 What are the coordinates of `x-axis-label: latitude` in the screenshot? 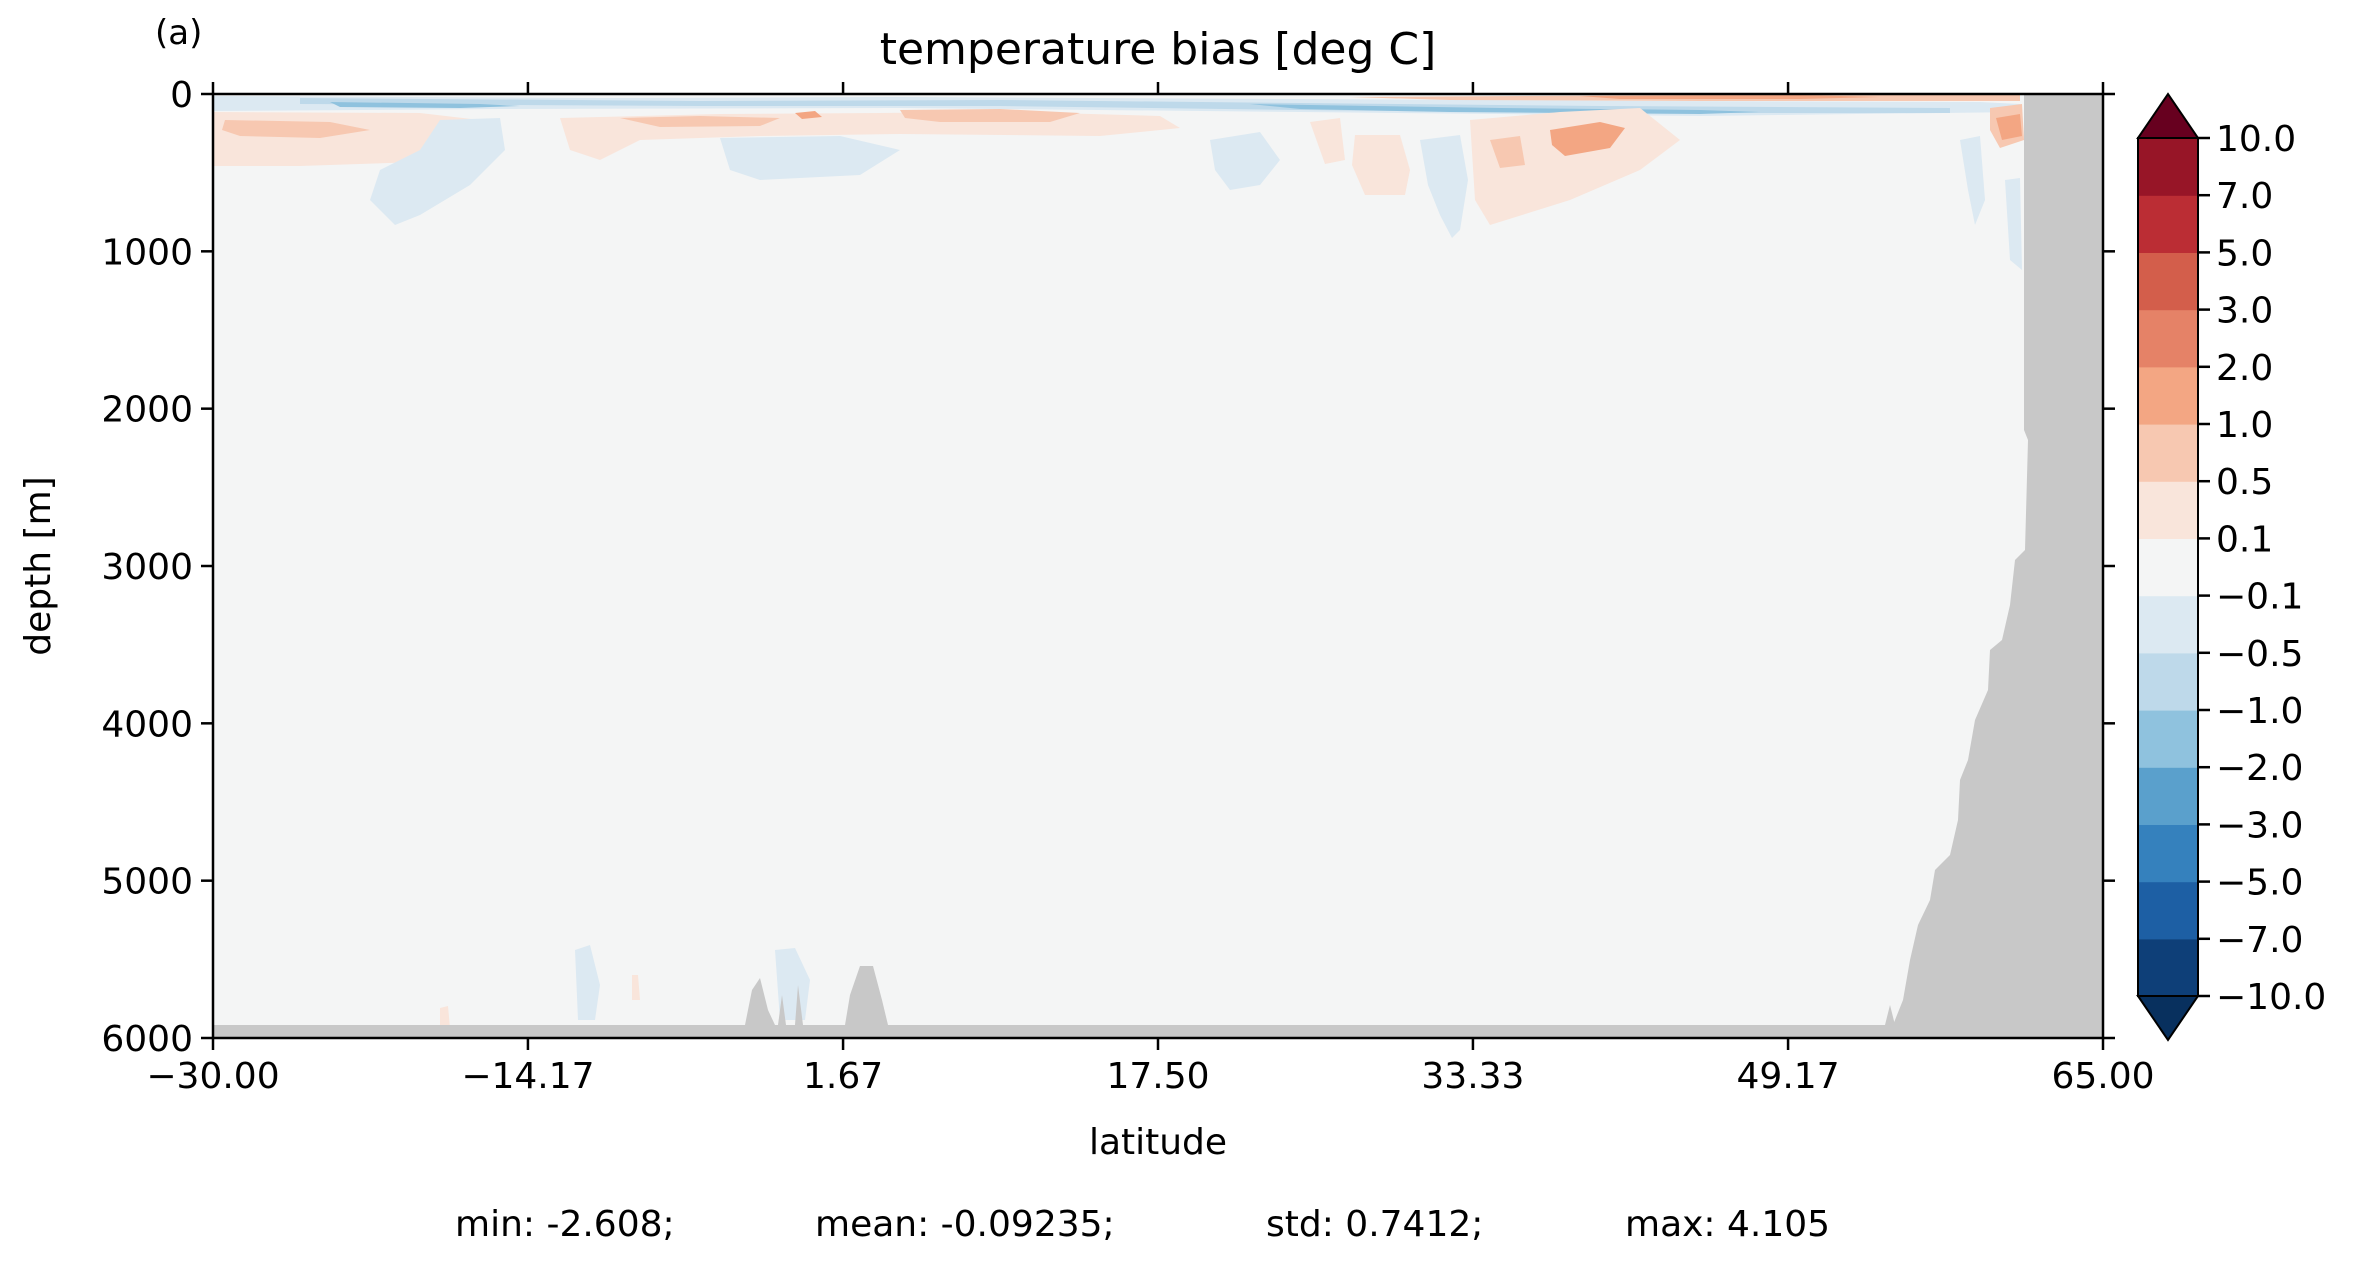 It's located at (1158, 1142).